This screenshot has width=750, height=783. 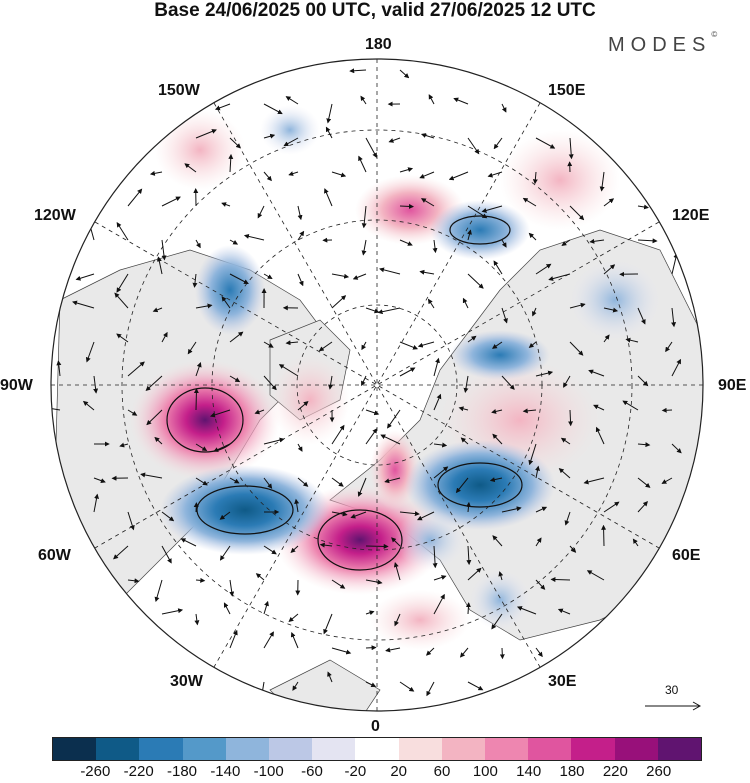 I want to click on colorbar-tick-label: 100, so click(x=485, y=771).